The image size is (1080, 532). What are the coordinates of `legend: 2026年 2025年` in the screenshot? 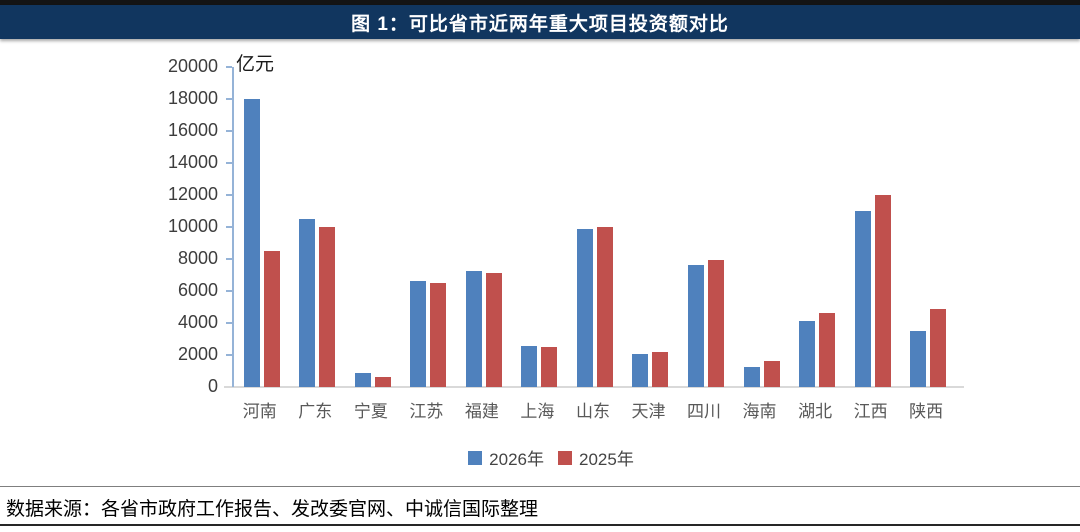 It's located at (551, 457).